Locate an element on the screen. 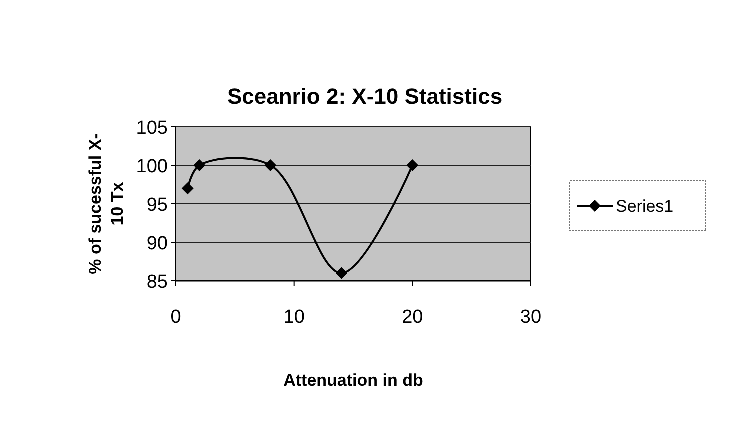  y-tick-label: 85 is located at coordinates (157, 282).